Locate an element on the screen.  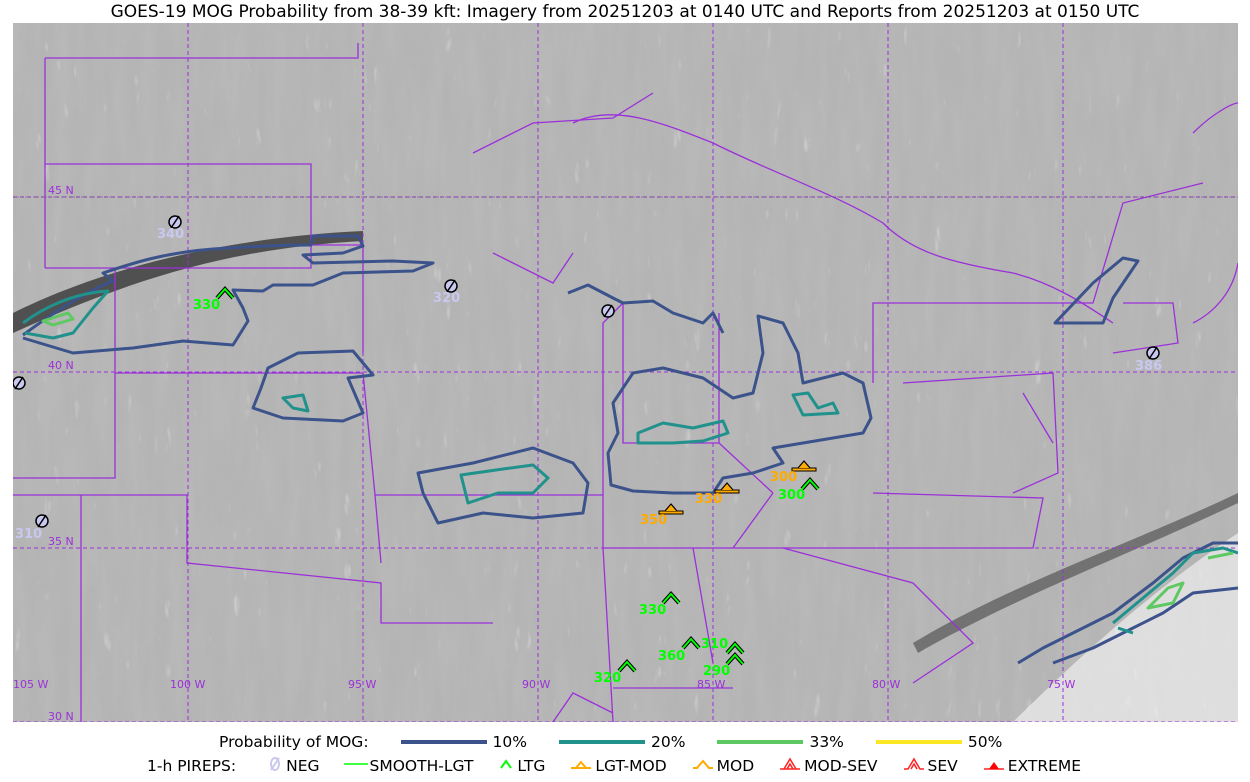
extreme-icon is located at coordinates (995, 766).